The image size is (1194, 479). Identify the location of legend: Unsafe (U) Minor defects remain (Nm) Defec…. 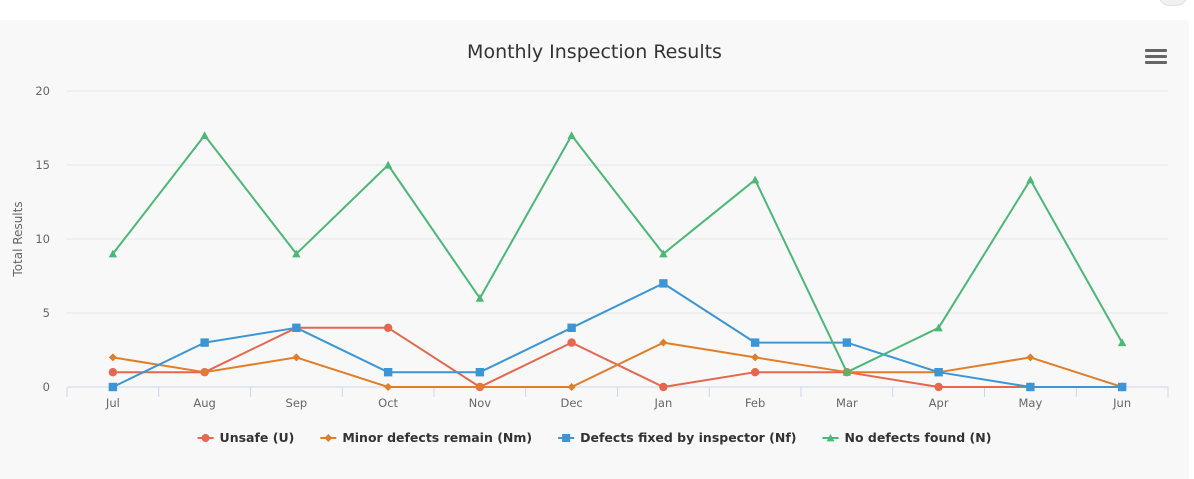
(594, 437).